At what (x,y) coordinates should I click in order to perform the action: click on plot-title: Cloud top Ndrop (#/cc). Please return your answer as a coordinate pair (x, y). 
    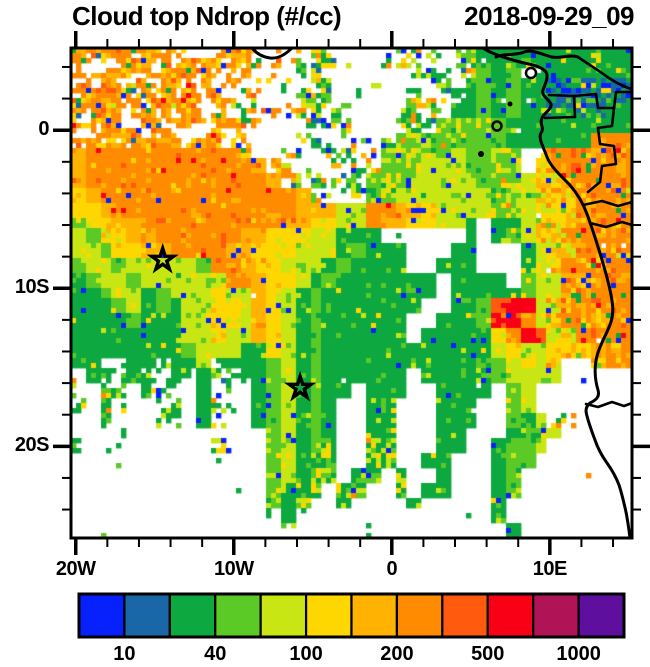
    Looking at the image, I should click on (207, 16).